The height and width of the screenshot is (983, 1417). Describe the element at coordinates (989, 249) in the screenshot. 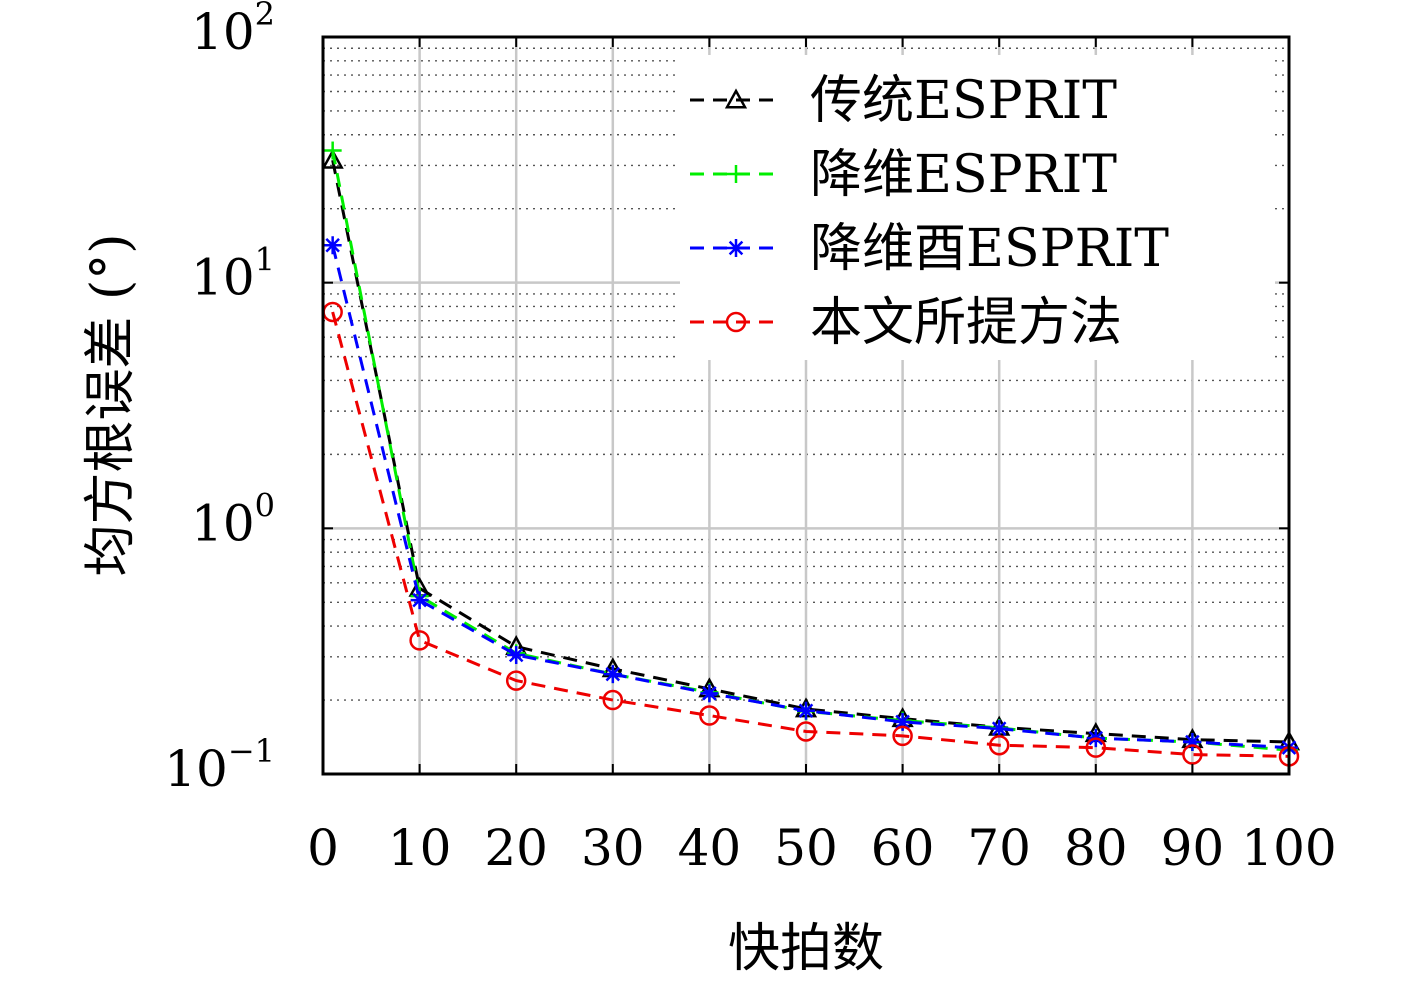

I see `legend-label: 降维酉ESPRIT` at that location.